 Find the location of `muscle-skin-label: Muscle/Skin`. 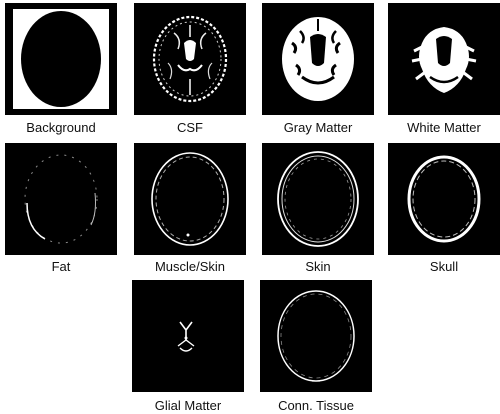

muscle-skin-label: Muscle/Skin is located at coordinates (190, 266).